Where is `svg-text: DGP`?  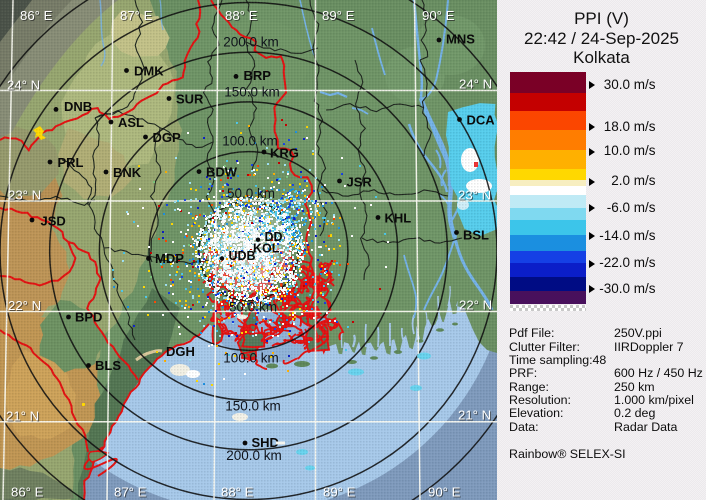
svg-text: DGP is located at coordinates (167, 137).